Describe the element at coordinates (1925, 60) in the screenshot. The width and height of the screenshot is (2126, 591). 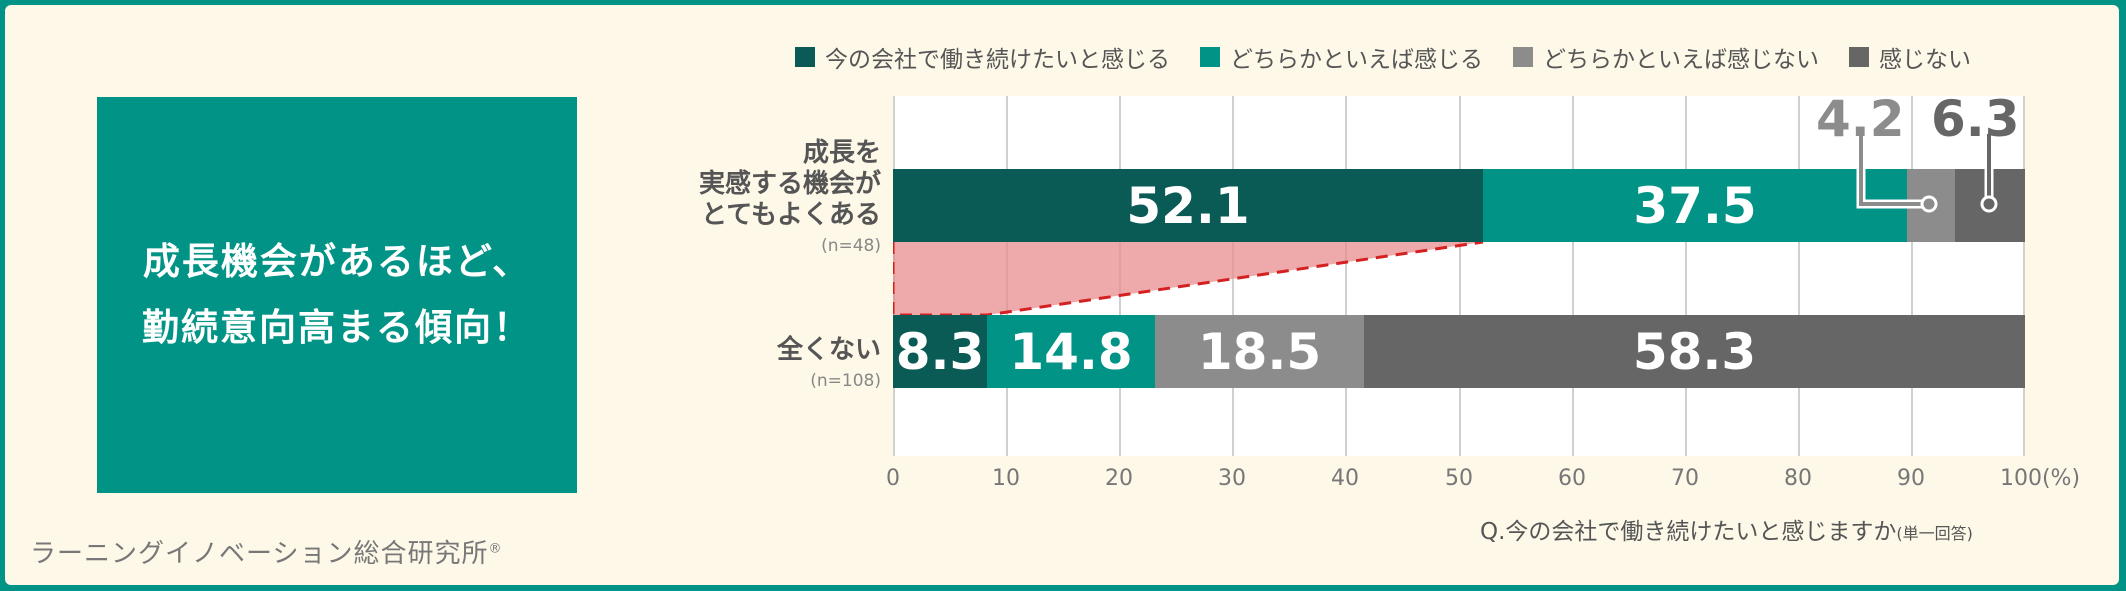
I see `legend-label: 感じない` at that location.